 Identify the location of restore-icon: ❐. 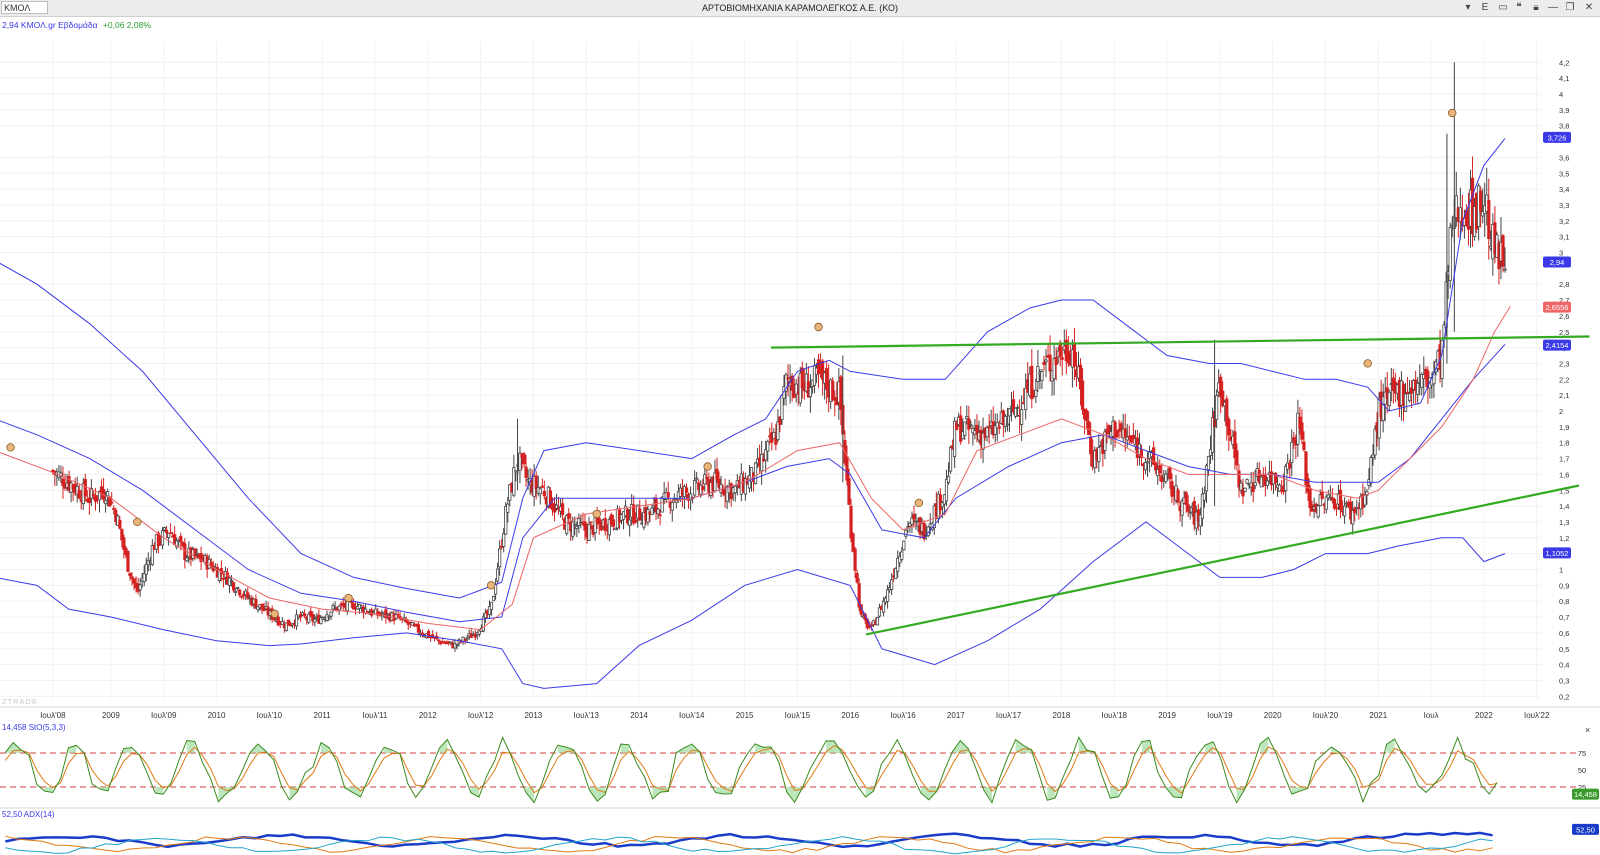
(1570, 7).